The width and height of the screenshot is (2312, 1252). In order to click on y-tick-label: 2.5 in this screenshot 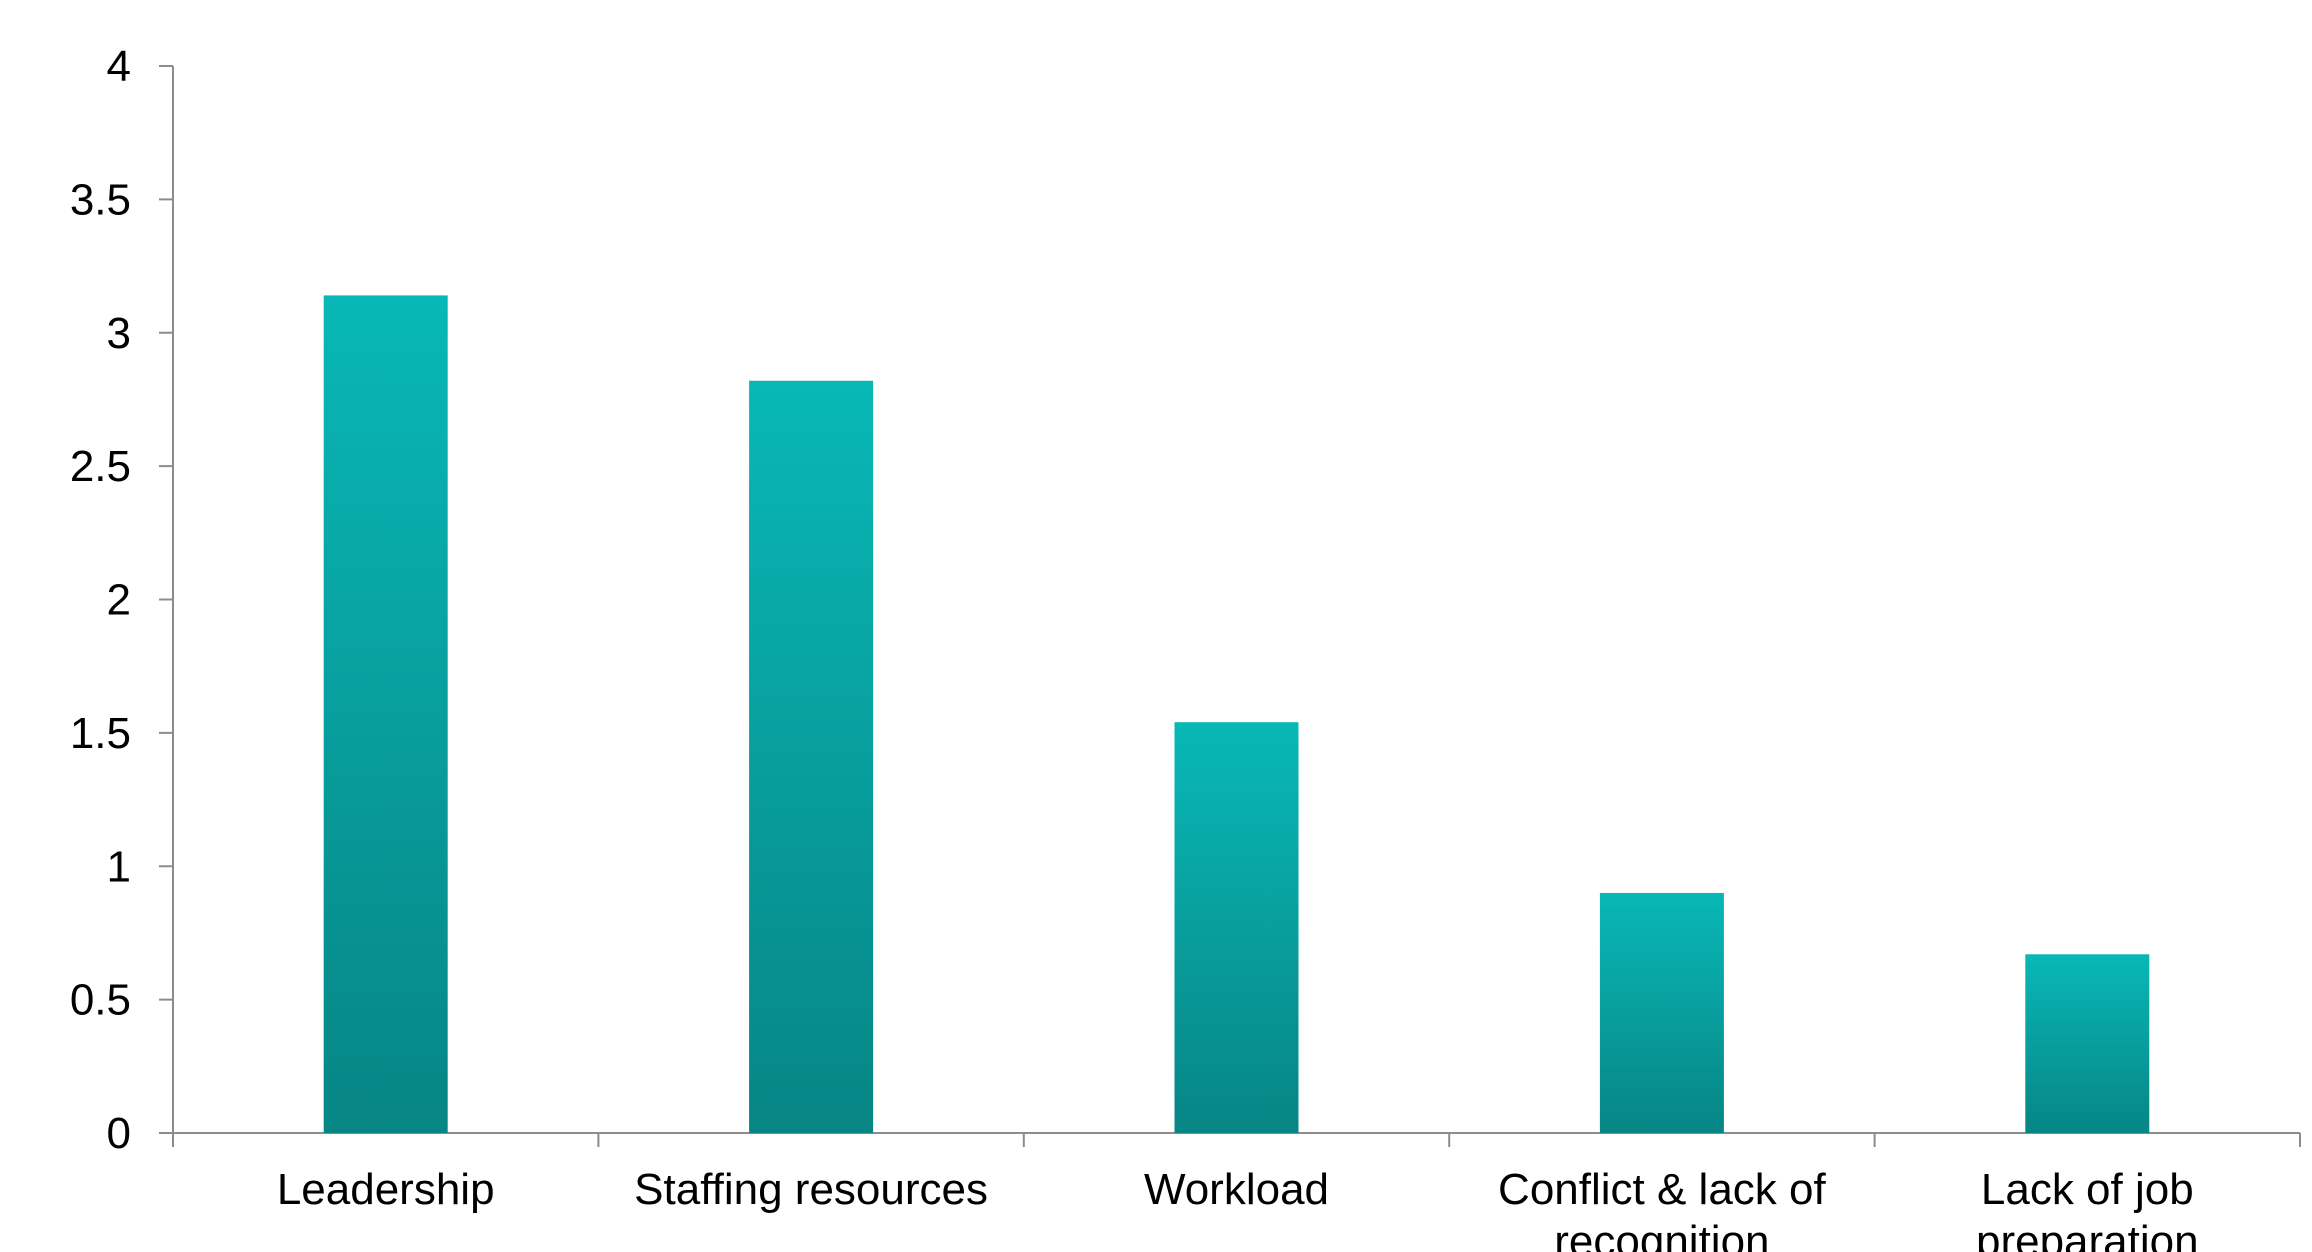, I will do `click(100, 466)`.